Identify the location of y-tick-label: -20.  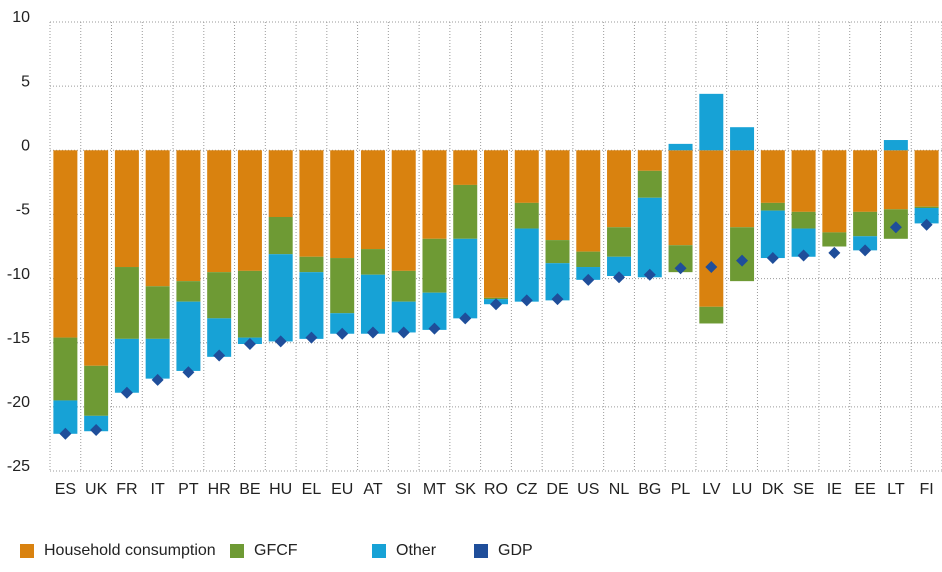
(18, 402).